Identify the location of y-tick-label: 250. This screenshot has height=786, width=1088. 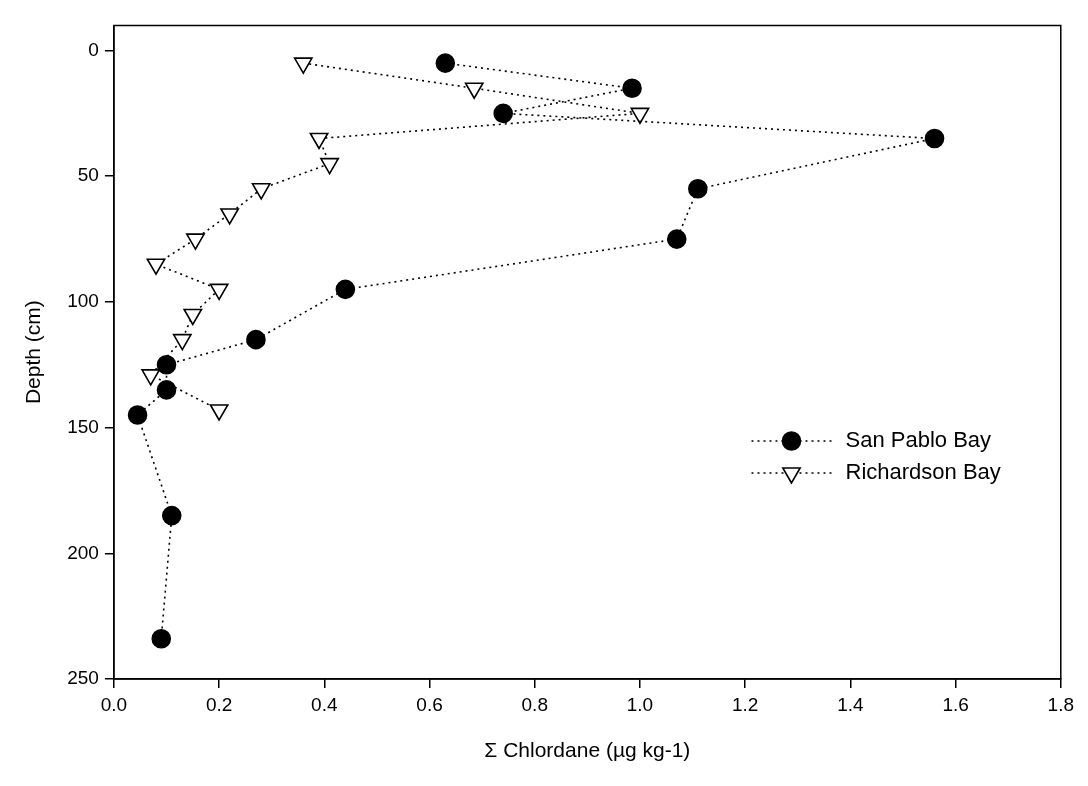
(83, 678).